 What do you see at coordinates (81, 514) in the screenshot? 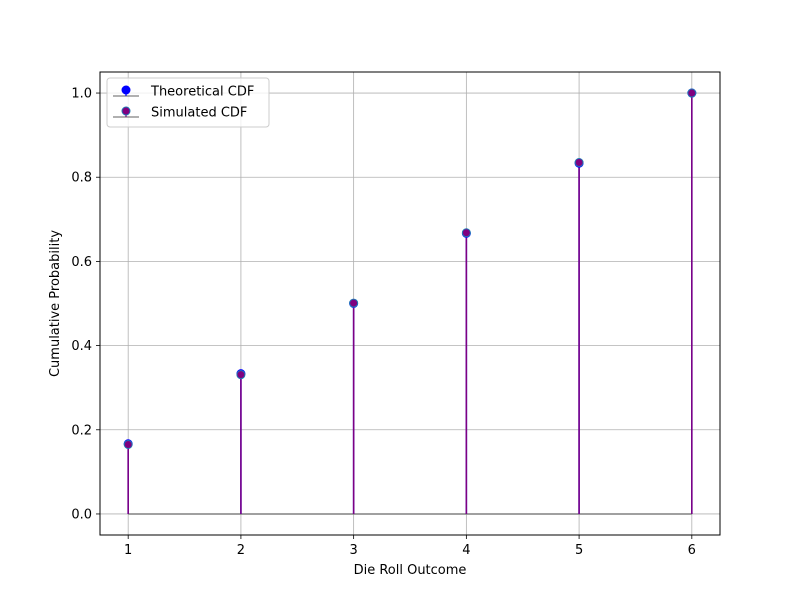
I see `y-tick-label: 0.0` at bounding box center [81, 514].